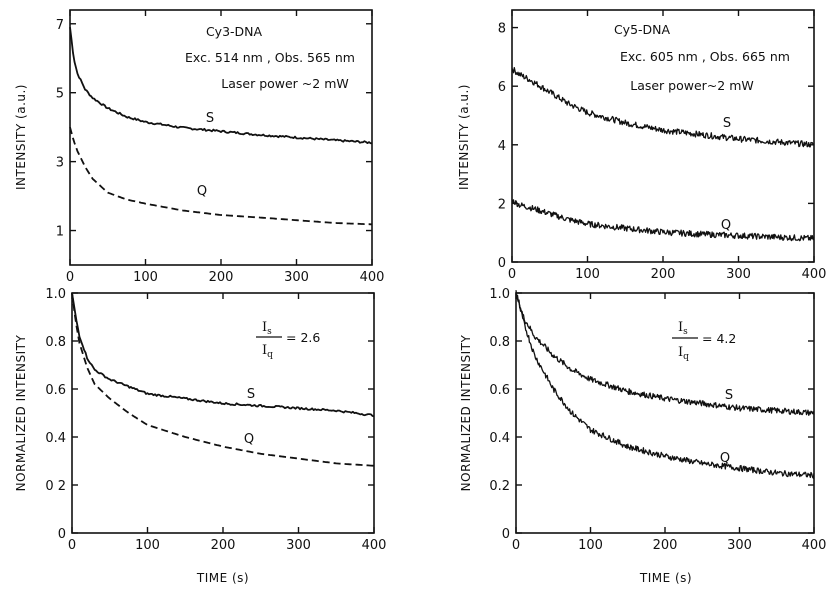  I want to click on y-tick-label: 0.2, so click(499, 486).